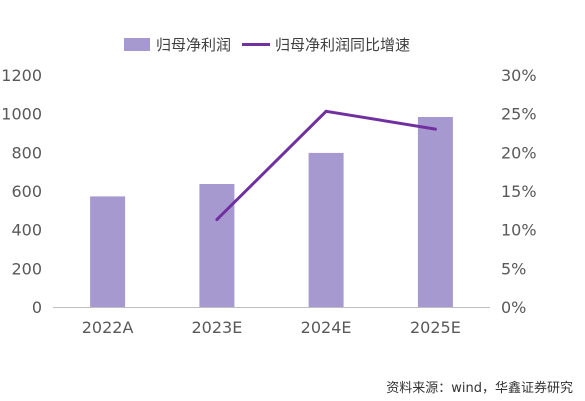  I want to click on right-tick-15pct: 15%, so click(519, 191).